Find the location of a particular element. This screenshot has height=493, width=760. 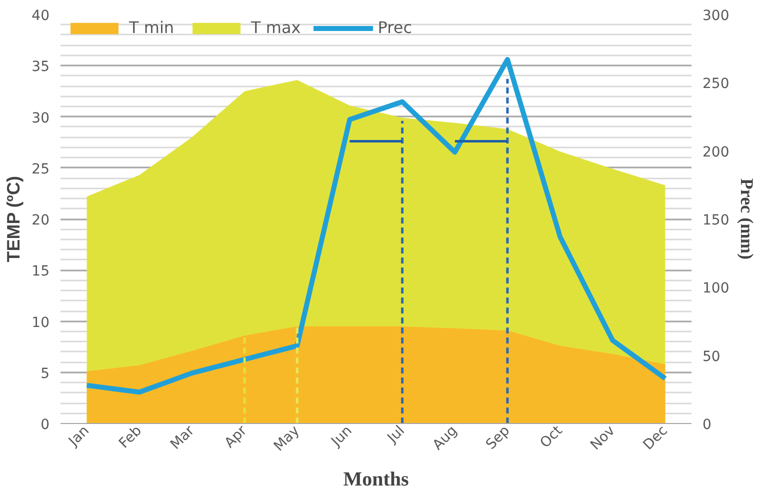

x-tick-label: Aug is located at coordinates (445, 438).